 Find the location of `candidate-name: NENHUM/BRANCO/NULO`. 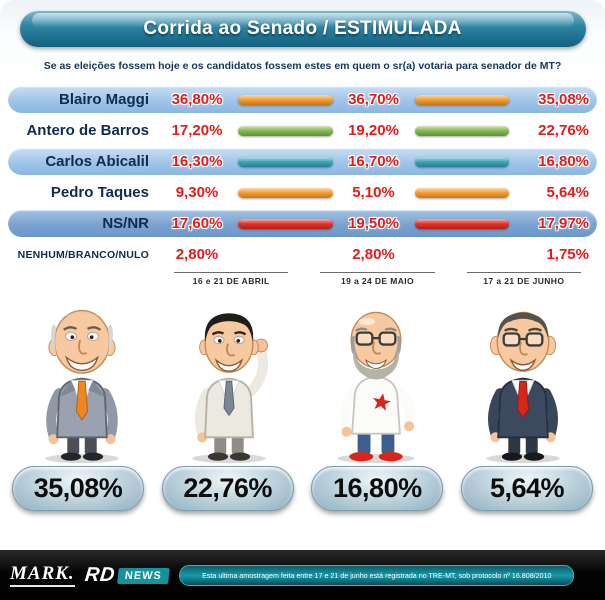

candidate-name: NENHUM/BRANCO/NULO is located at coordinates (83, 254).